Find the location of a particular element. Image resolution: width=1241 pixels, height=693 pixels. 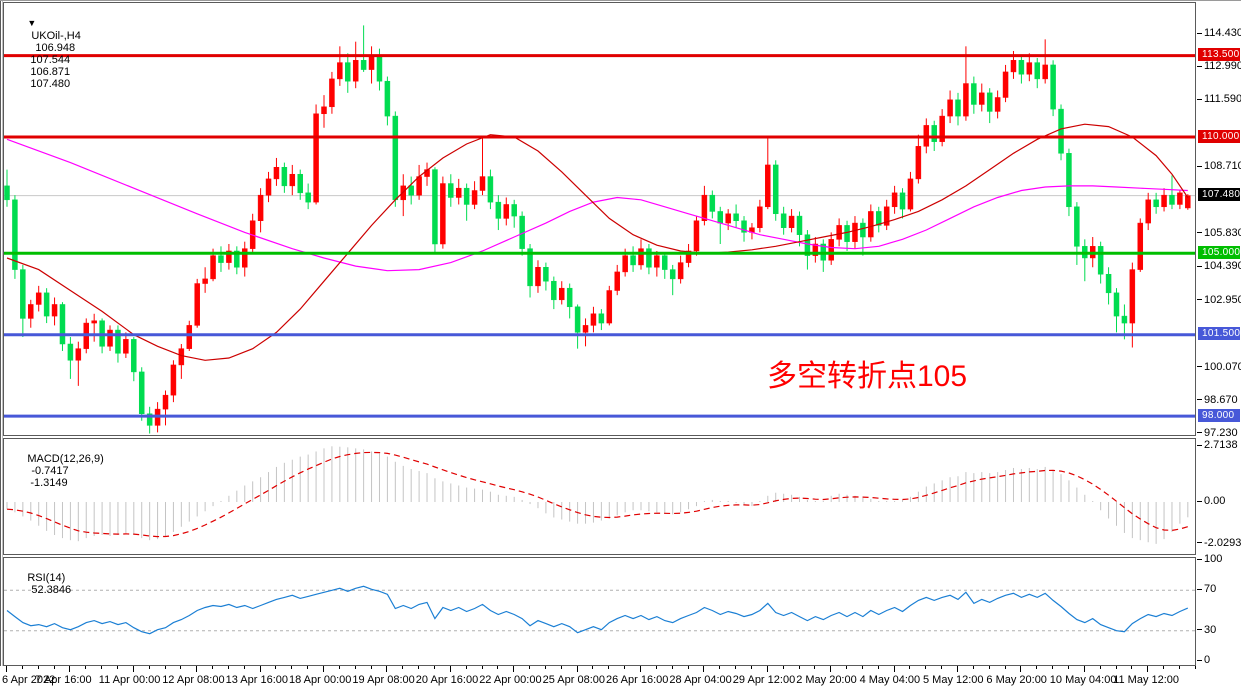

rsi-value: 52.3846 is located at coordinates (51, 590).